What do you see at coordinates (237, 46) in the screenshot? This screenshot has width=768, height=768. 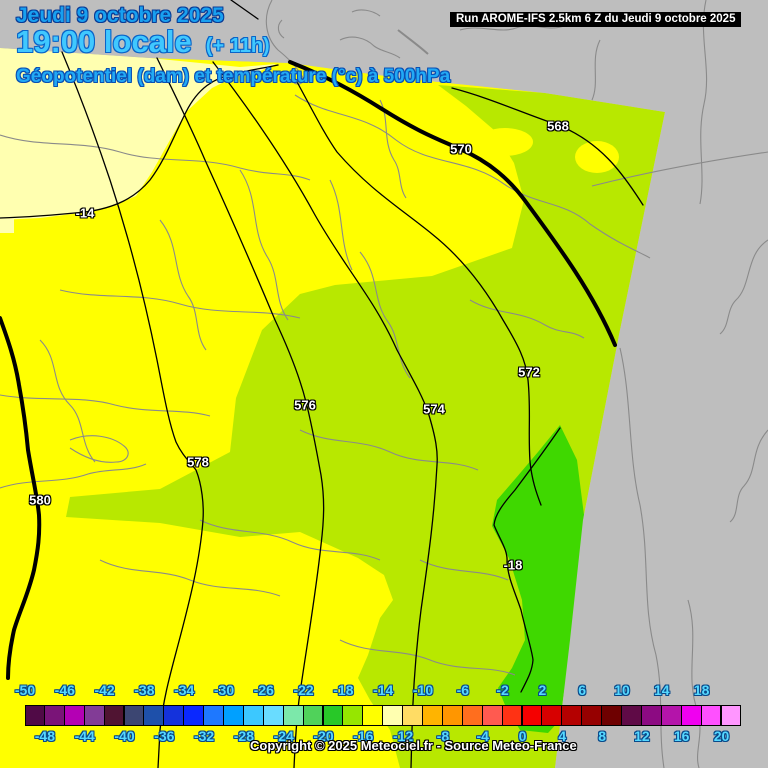 I see `forecast-offset: (+ 11h)` at bounding box center [237, 46].